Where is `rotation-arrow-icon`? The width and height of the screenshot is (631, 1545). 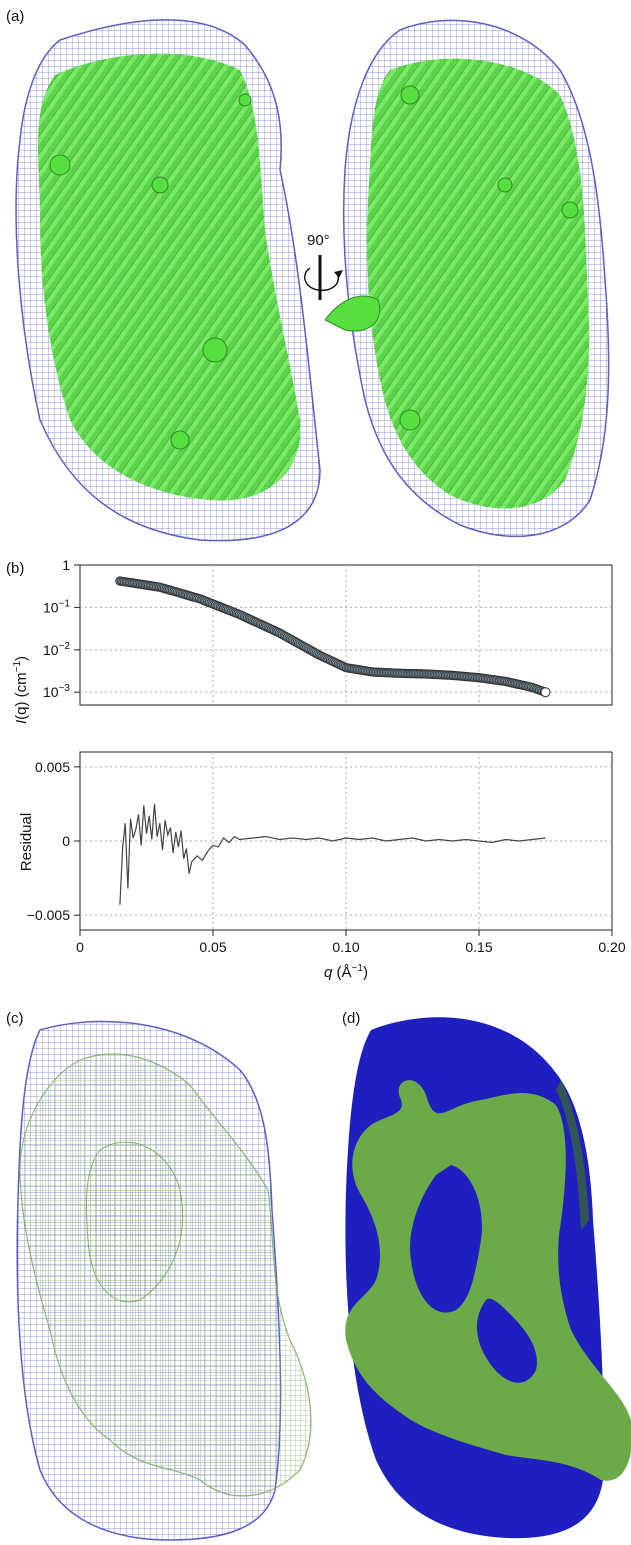 rotation-arrow-icon is located at coordinates (323, 277).